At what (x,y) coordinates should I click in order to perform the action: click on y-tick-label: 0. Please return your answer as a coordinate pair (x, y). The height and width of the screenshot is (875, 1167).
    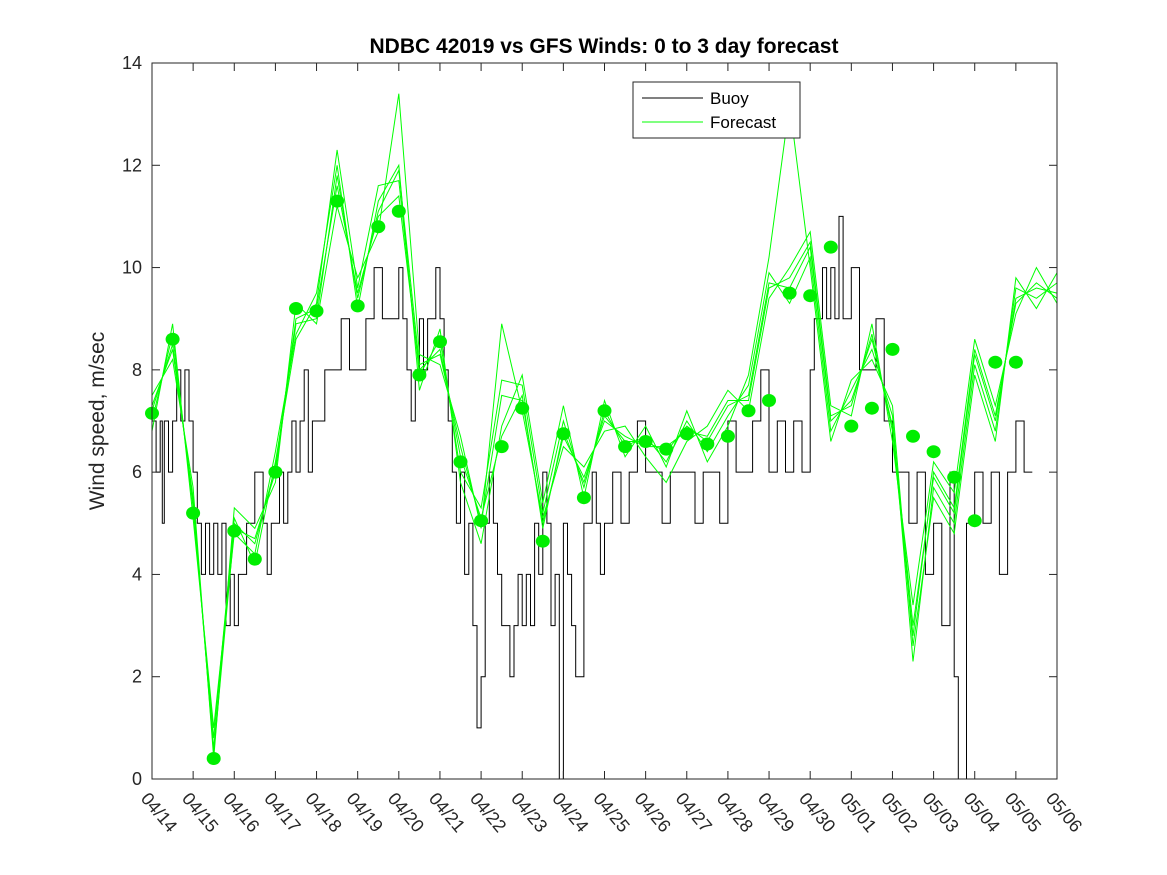
    Looking at the image, I should click on (137, 779).